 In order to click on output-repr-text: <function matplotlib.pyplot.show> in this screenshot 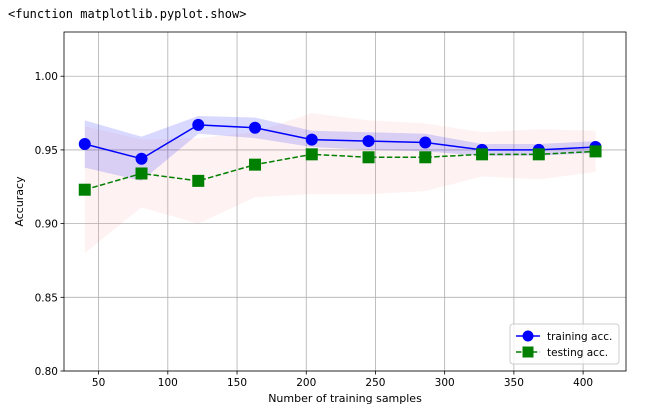, I will do `click(127, 14)`.